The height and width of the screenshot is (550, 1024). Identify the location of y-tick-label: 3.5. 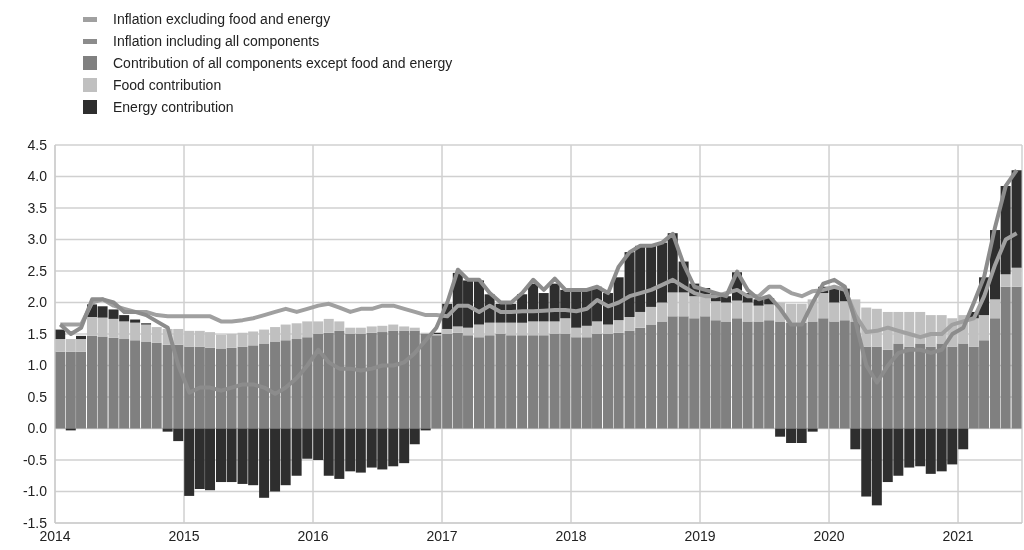
(37, 207).